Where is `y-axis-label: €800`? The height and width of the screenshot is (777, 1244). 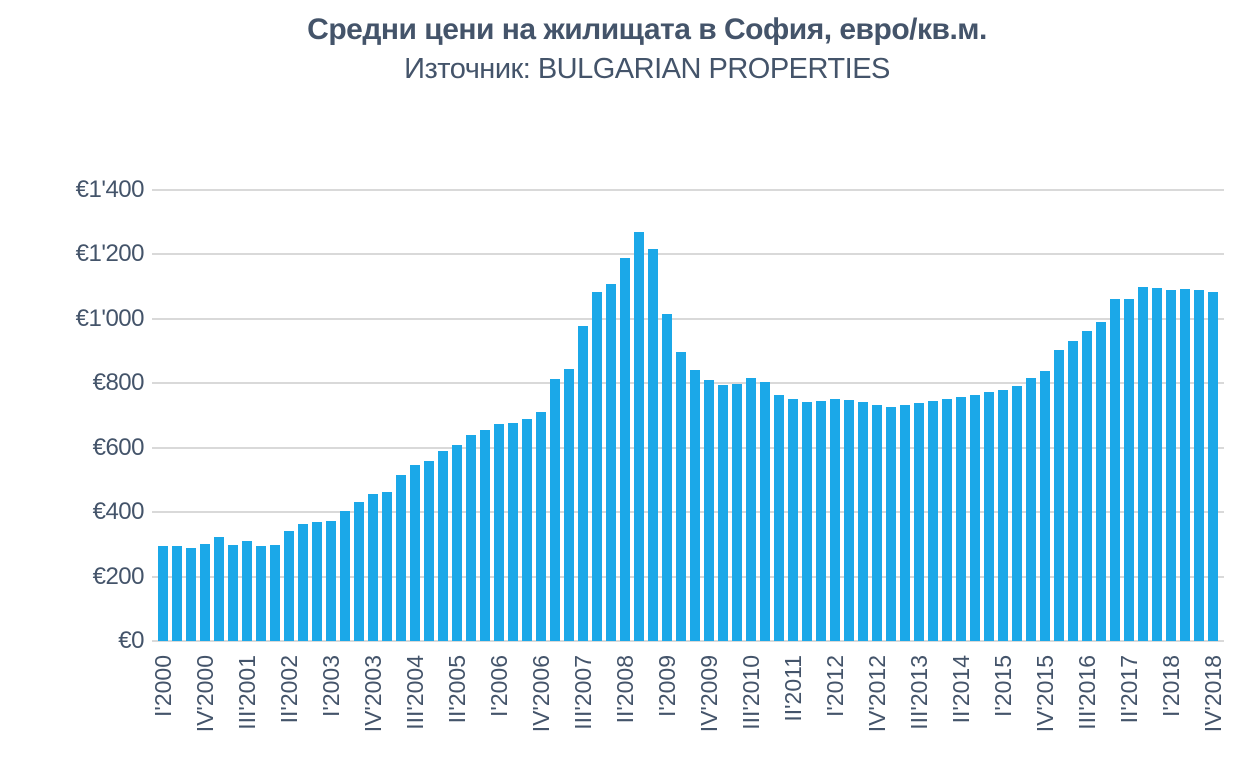 y-axis-label: €800 is located at coordinates (118, 383).